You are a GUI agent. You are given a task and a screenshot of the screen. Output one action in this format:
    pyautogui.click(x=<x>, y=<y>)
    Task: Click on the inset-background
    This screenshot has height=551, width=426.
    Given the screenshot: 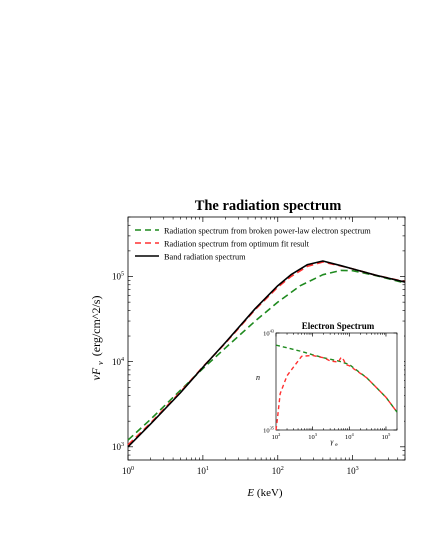 What is the action you would take?
    pyautogui.click(x=338, y=382)
    